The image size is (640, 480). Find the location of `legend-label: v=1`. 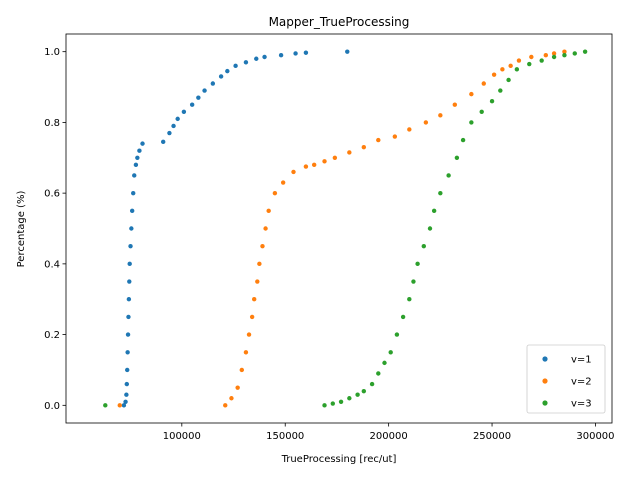

legend-label: v=1 is located at coordinates (581, 360).